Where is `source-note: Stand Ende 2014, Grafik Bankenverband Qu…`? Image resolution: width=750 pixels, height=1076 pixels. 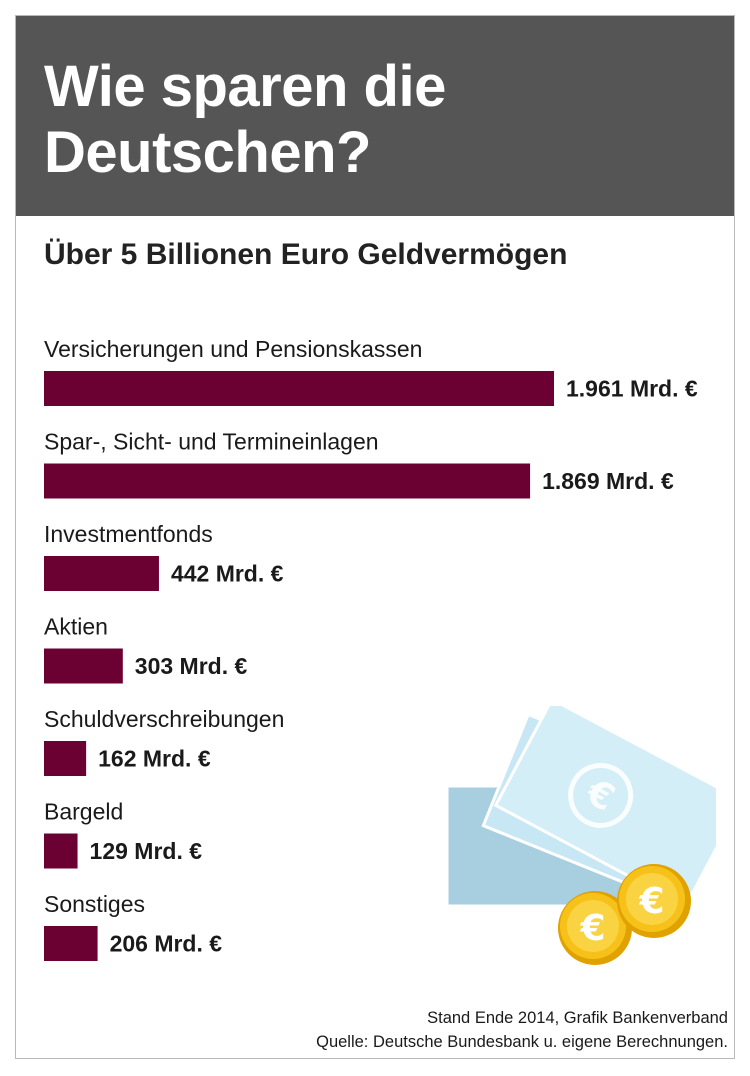 source-note: Stand Ende 2014, Grafik Bankenverband Qu… is located at coordinates (522, 1030).